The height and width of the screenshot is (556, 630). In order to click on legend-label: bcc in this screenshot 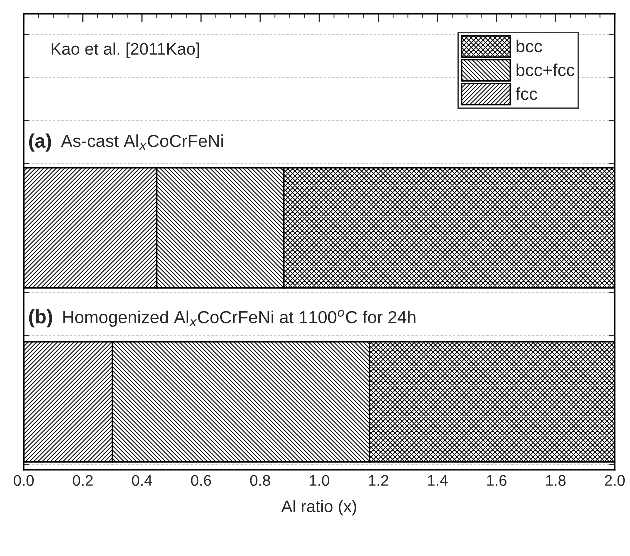, I will do `click(529, 46)`.